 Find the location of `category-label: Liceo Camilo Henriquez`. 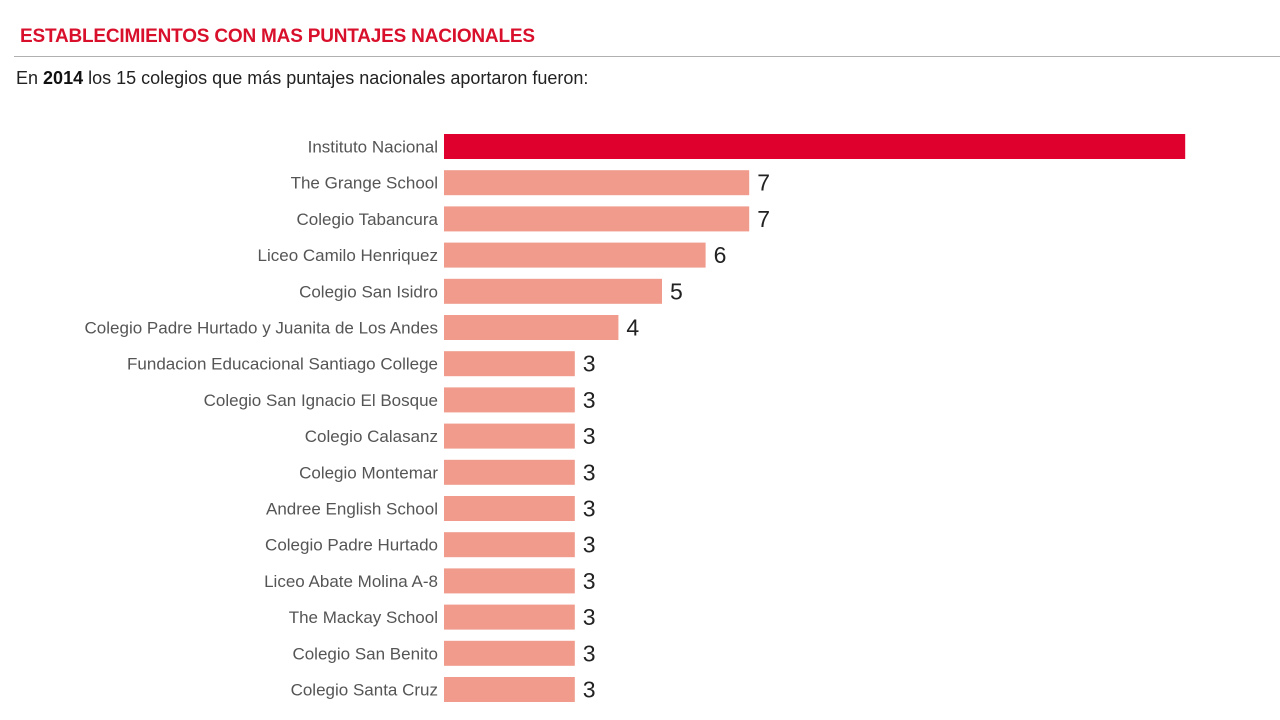

category-label: Liceo Camilo Henriquez is located at coordinates (348, 255).